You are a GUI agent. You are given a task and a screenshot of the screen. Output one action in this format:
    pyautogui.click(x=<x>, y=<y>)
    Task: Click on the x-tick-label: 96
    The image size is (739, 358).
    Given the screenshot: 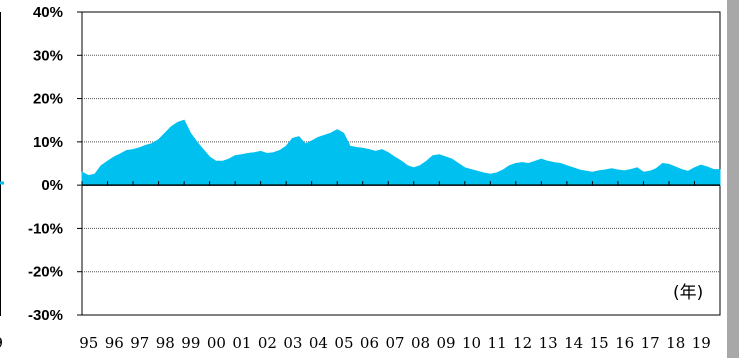 What is the action you would take?
    pyautogui.click(x=114, y=343)
    